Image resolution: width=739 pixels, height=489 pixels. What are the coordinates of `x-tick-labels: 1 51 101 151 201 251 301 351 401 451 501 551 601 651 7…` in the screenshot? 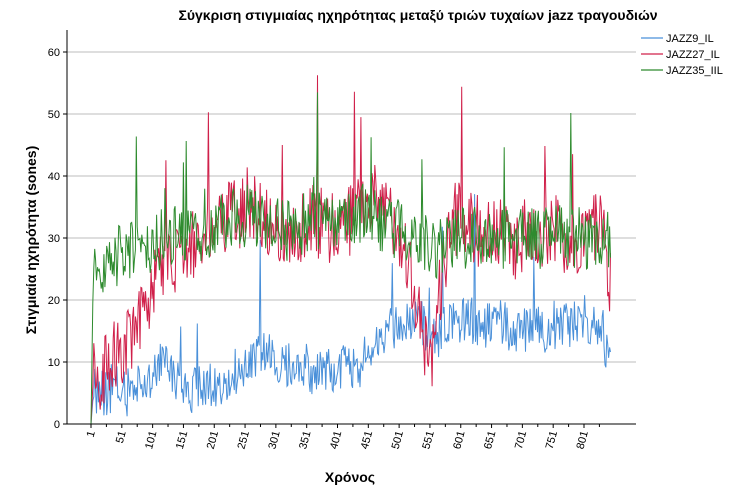 It's located at (338, 440).